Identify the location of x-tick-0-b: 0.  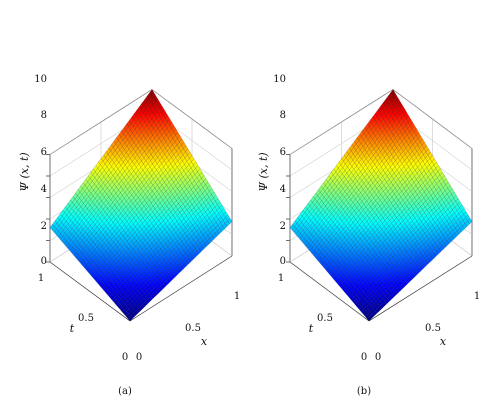
(378, 357).